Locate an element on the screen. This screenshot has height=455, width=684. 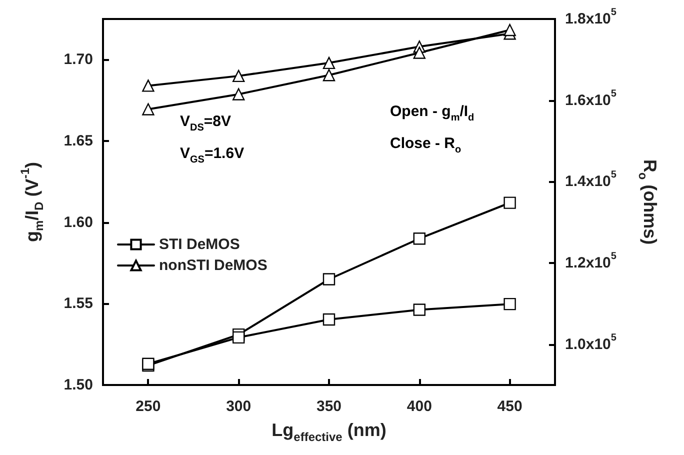
x-tick-label: 350 is located at coordinates (329, 406).